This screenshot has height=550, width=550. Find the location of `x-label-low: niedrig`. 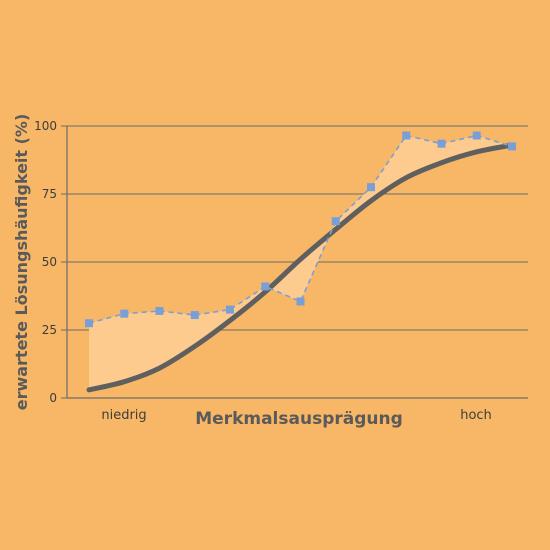

x-label-low: niedrig is located at coordinates (123, 415).